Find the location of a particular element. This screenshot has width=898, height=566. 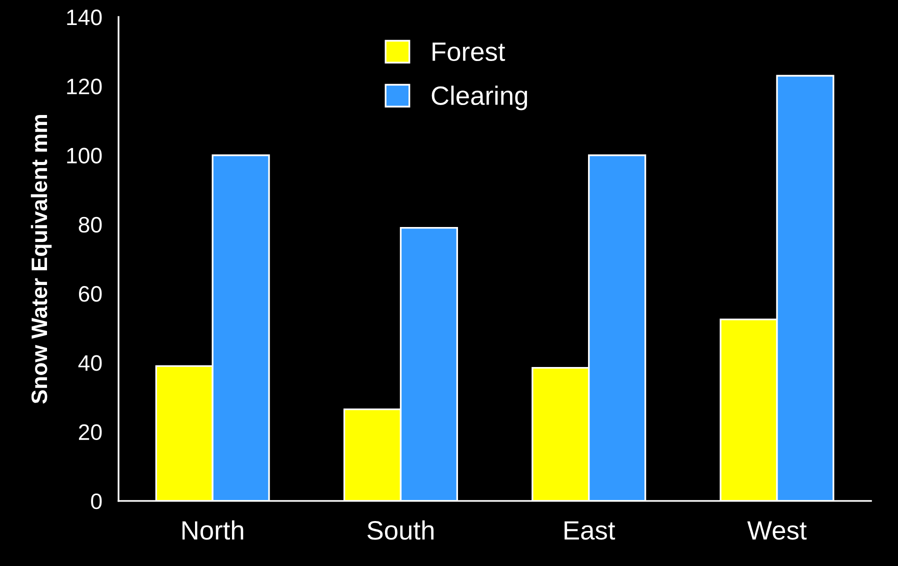

y-axis-title: Snow Water Equivalent mm is located at coordinates (41, 259).